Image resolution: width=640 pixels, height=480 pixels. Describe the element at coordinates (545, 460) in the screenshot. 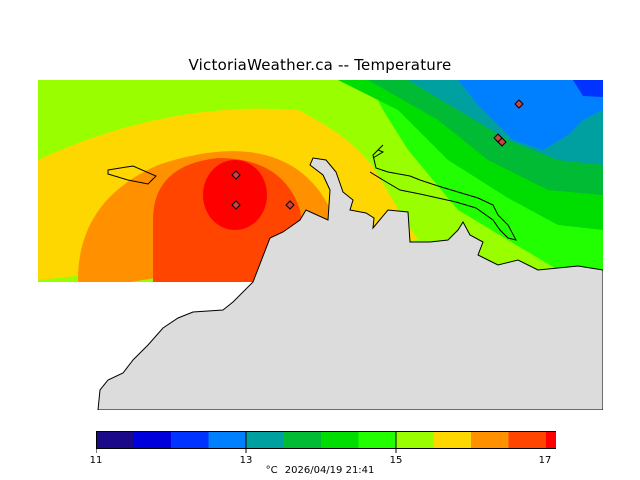

I see `legend-tick: 17` at that location.